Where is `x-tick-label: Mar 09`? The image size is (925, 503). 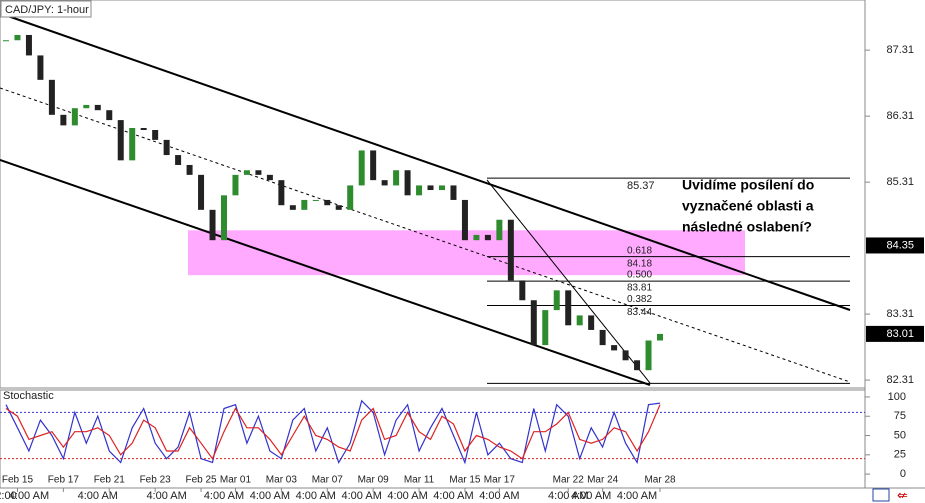 x-tick-label: Mar 09 is located at coordinates (374, 480).